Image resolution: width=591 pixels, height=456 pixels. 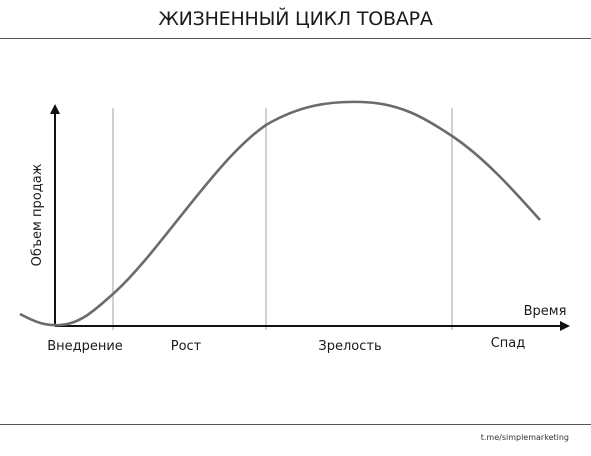 I want to click on diagram-title: ЖИЗНЕННЫЙ ЦИКЛ ТОВАРА, so click(x=295, y=19).